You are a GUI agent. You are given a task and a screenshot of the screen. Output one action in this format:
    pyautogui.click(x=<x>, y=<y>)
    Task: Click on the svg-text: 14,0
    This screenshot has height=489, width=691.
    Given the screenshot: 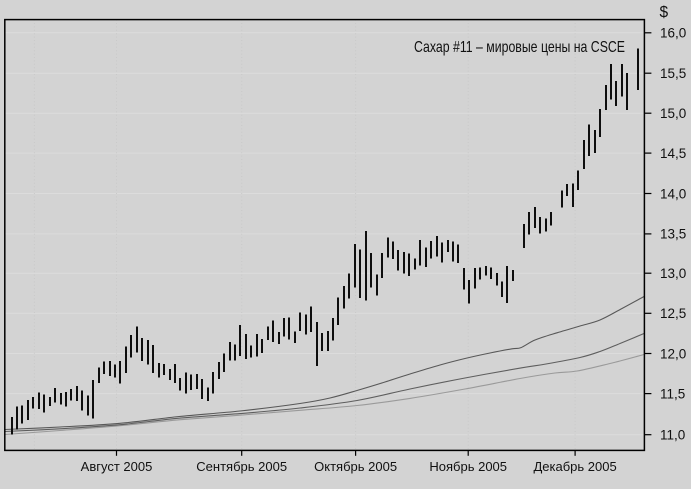 What is the action you would take?
    pyautogui.click(x=673, y=193)
    